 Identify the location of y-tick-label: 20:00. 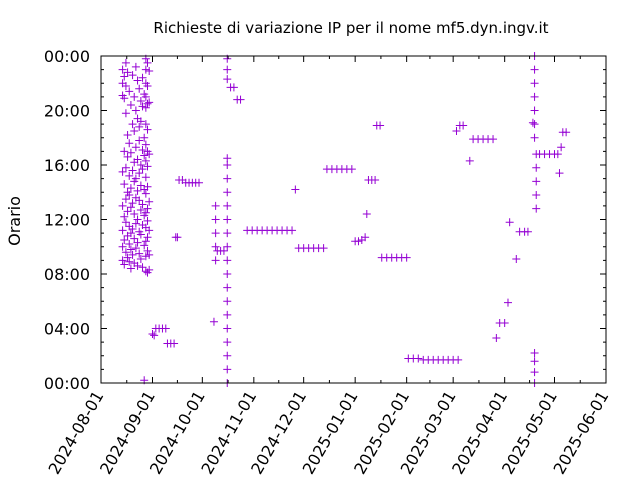
(67, 111).